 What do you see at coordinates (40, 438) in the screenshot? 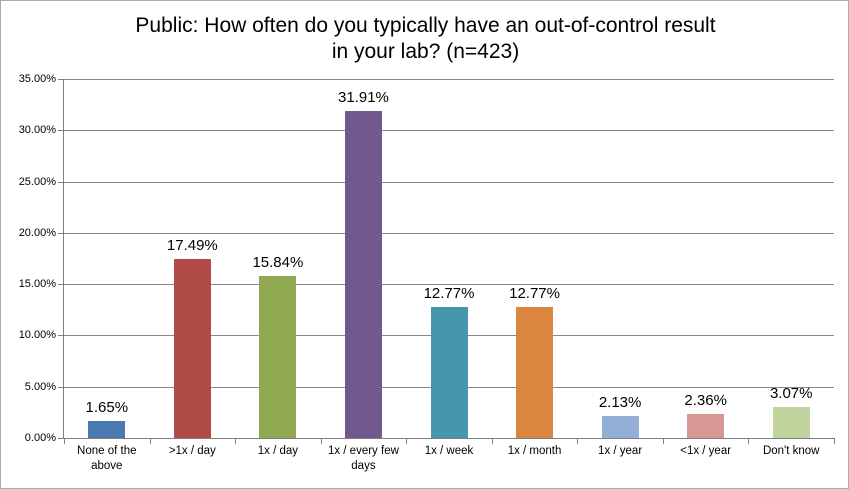
I see `y-axis-tick-label: 0.00%` at bounding box center [40, 438].